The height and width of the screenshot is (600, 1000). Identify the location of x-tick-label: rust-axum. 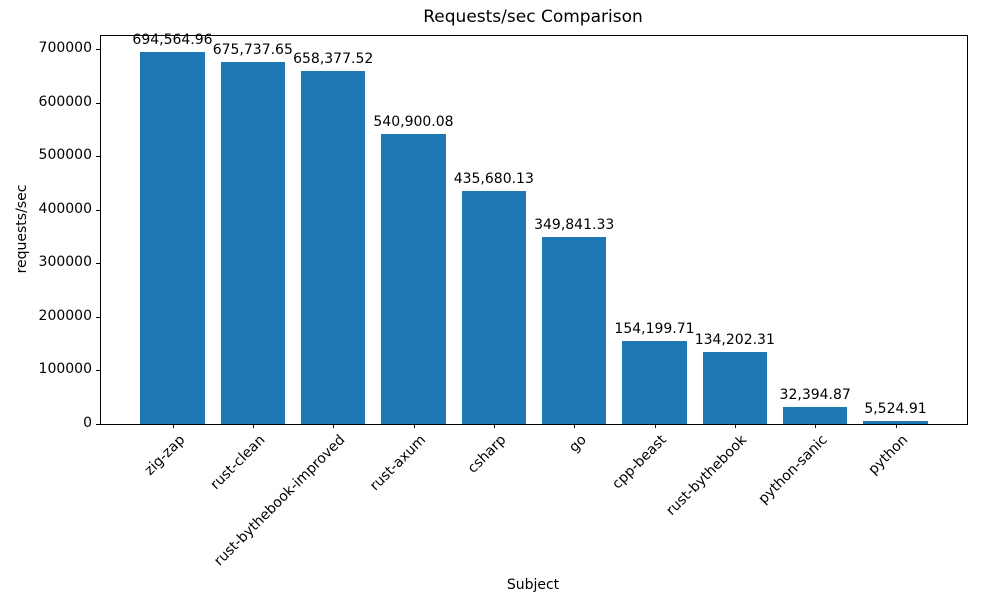
(397, 463).